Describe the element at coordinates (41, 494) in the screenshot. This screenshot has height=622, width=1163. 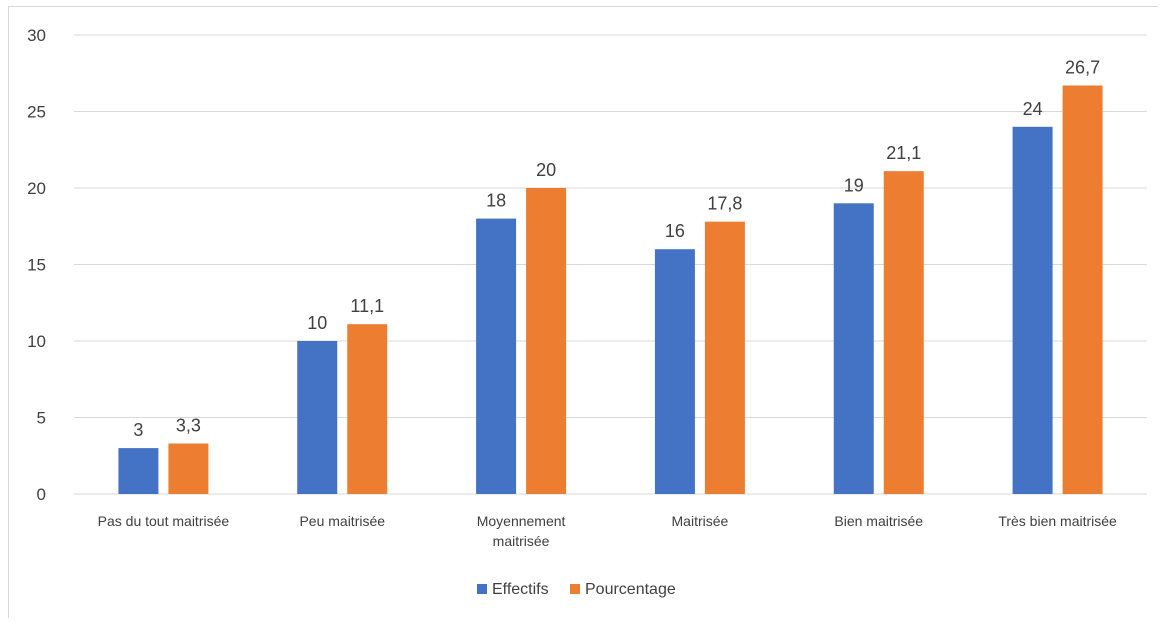
I see `y-tick-label: 0` at that location.